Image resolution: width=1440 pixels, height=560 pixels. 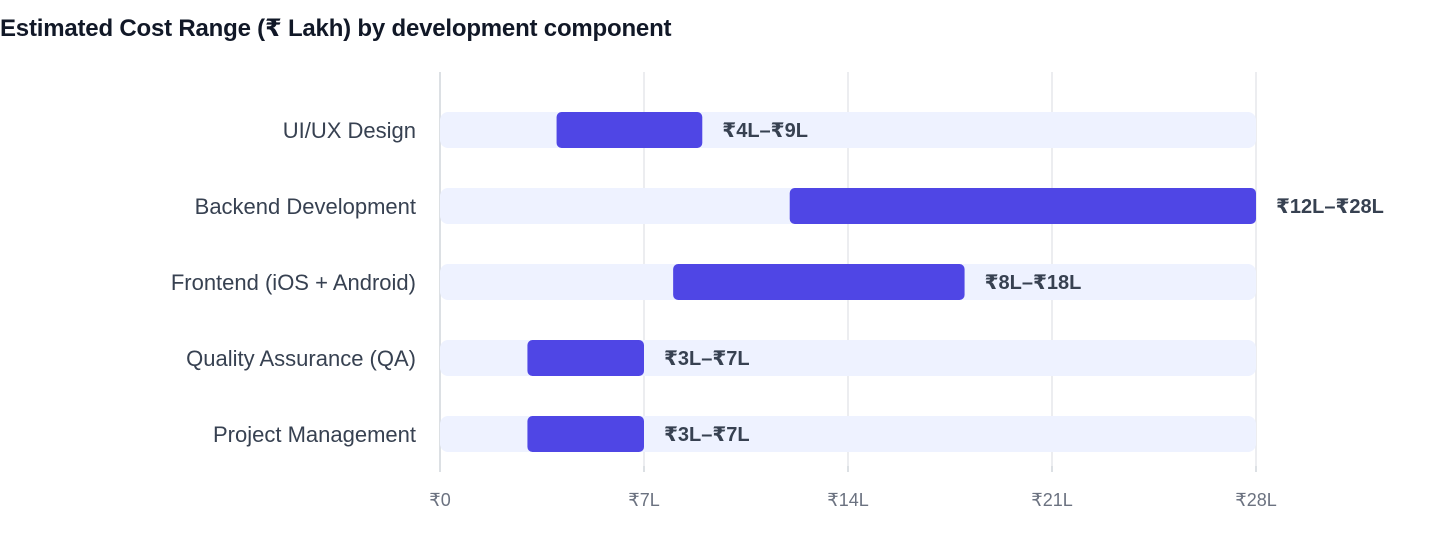 I want to click on x-tick-label: ₹14L, so click(x=847, y=500).